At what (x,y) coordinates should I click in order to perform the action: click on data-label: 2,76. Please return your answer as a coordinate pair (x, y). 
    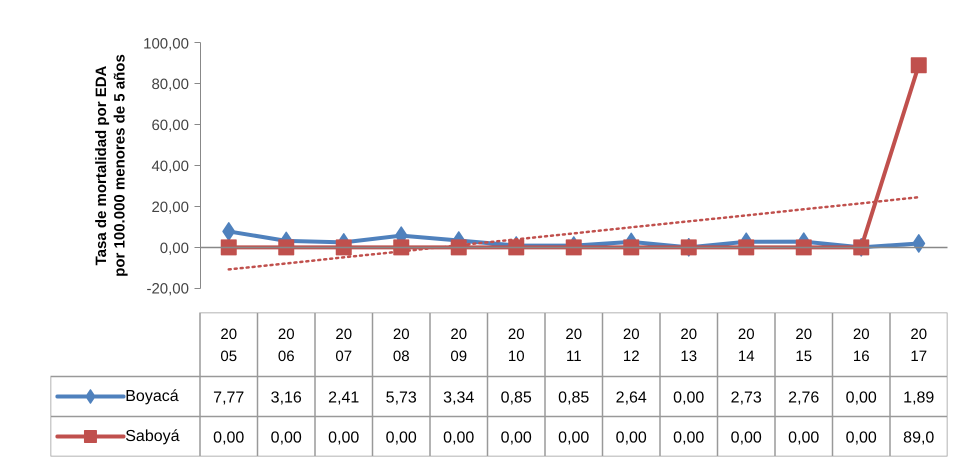
    Looking at the image, I should click on (804, 398).